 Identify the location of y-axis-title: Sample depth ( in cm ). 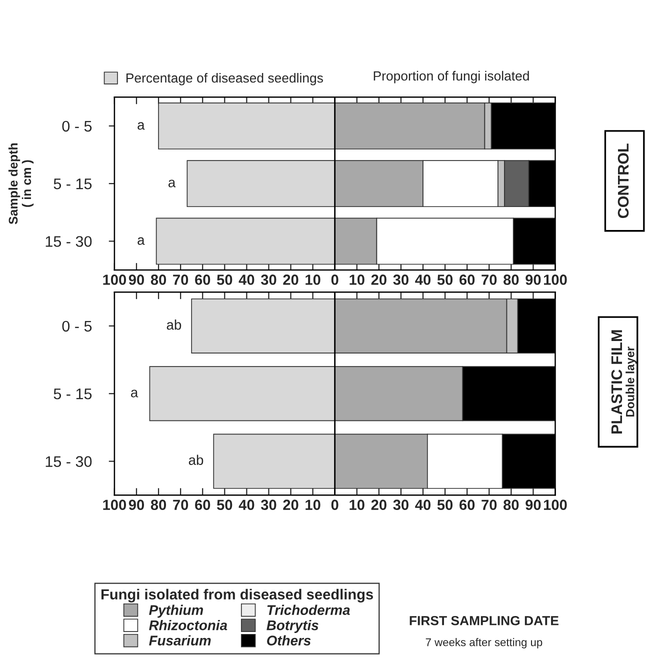
(21, 183).